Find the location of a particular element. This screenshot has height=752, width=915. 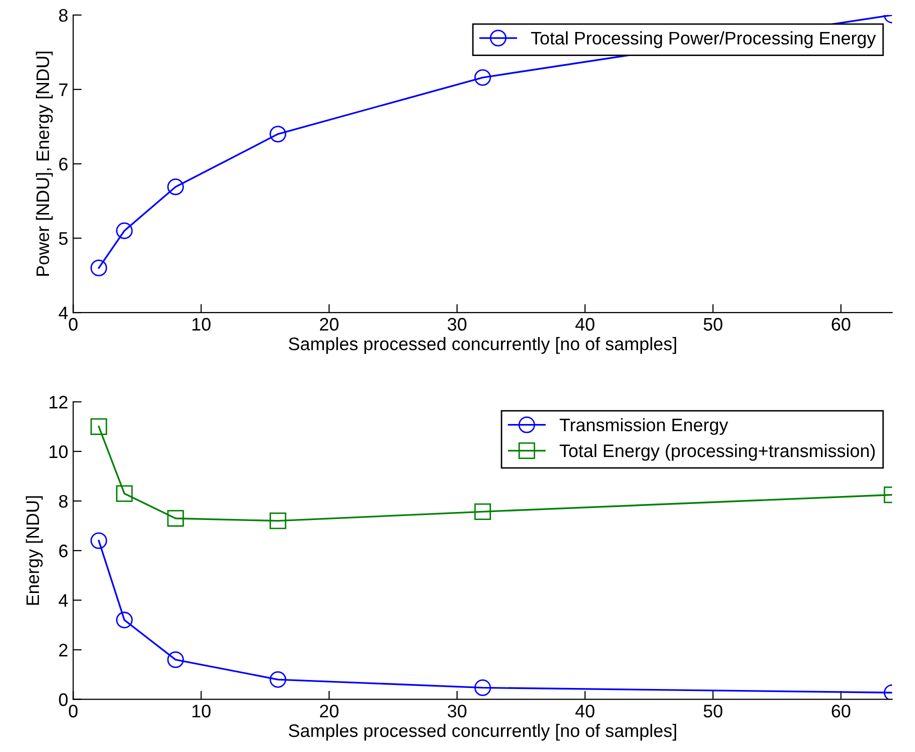

y-tick-label: 0 is located at coordinates (63, 699).